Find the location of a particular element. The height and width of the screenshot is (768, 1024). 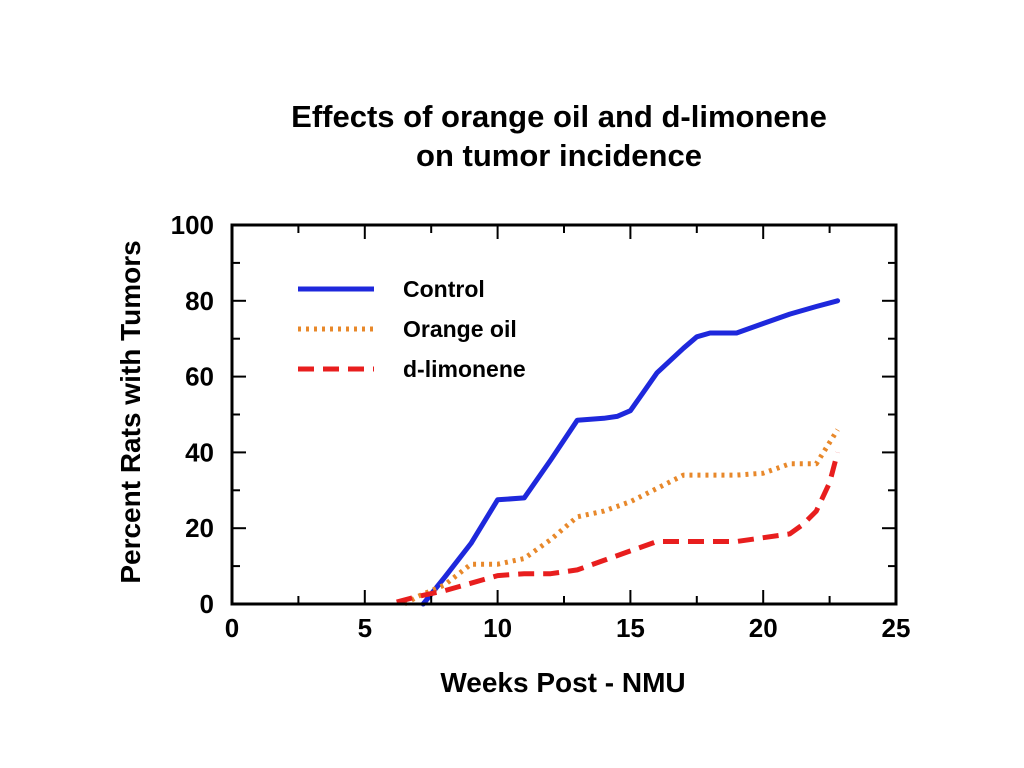

legend-label-2: d-limonene is located at coordinates (464, 369).